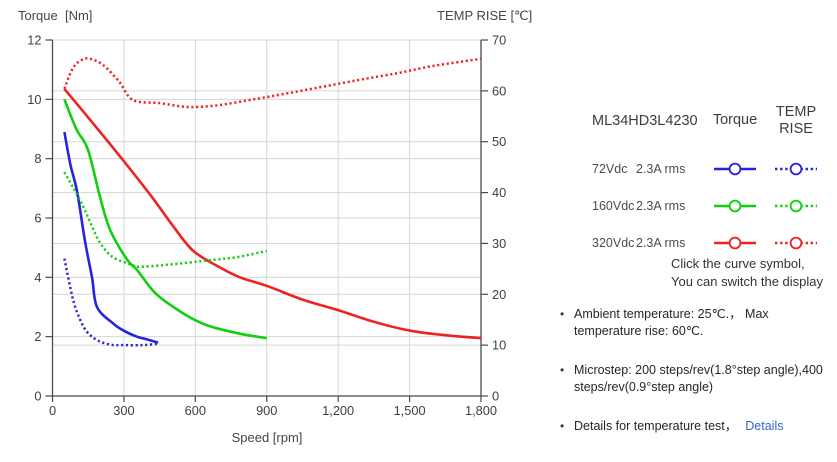 The width and height of the screenshot is (837, 462). I want to click on left-axis-tick-label: 0, so click(37, 396).